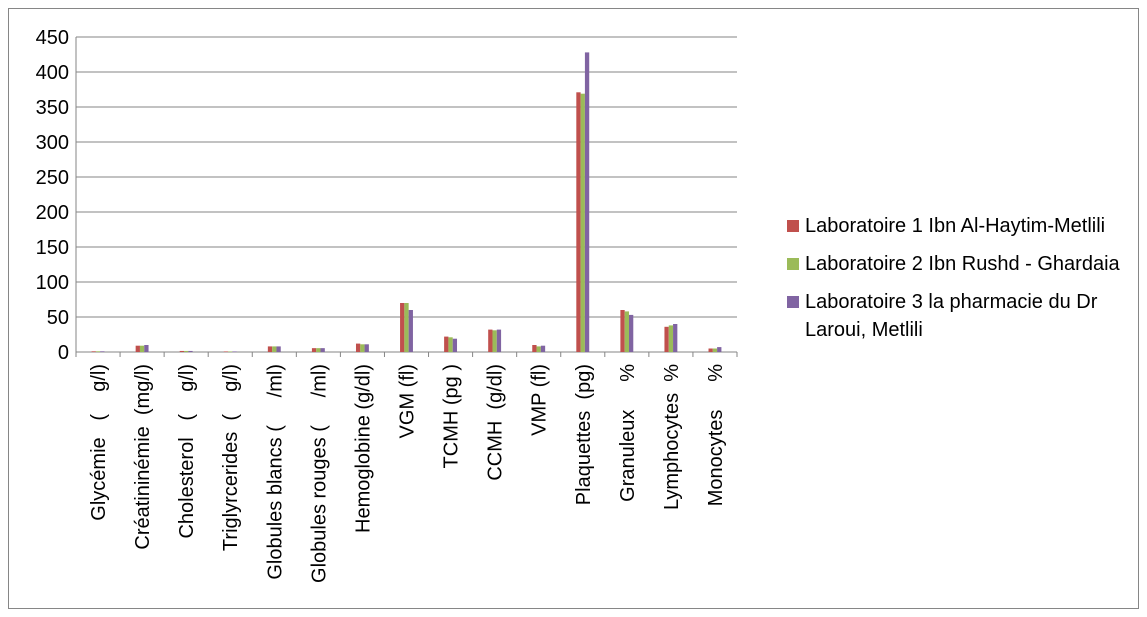  I want to click on legend-label-lab2: Laboratoire 2 Ibn Rushd - Ghardaia, so click(962, 264).